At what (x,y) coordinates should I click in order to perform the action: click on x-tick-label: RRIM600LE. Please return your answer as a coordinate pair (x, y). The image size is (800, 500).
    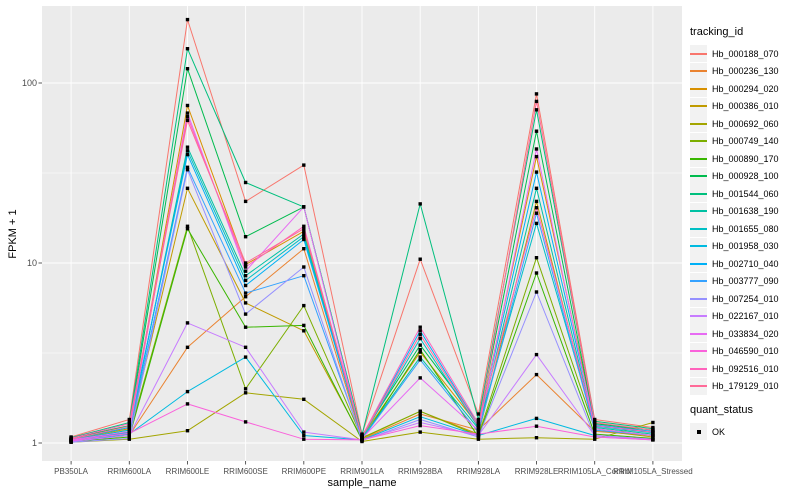
    Looking at the image, I should click on (187, 471).